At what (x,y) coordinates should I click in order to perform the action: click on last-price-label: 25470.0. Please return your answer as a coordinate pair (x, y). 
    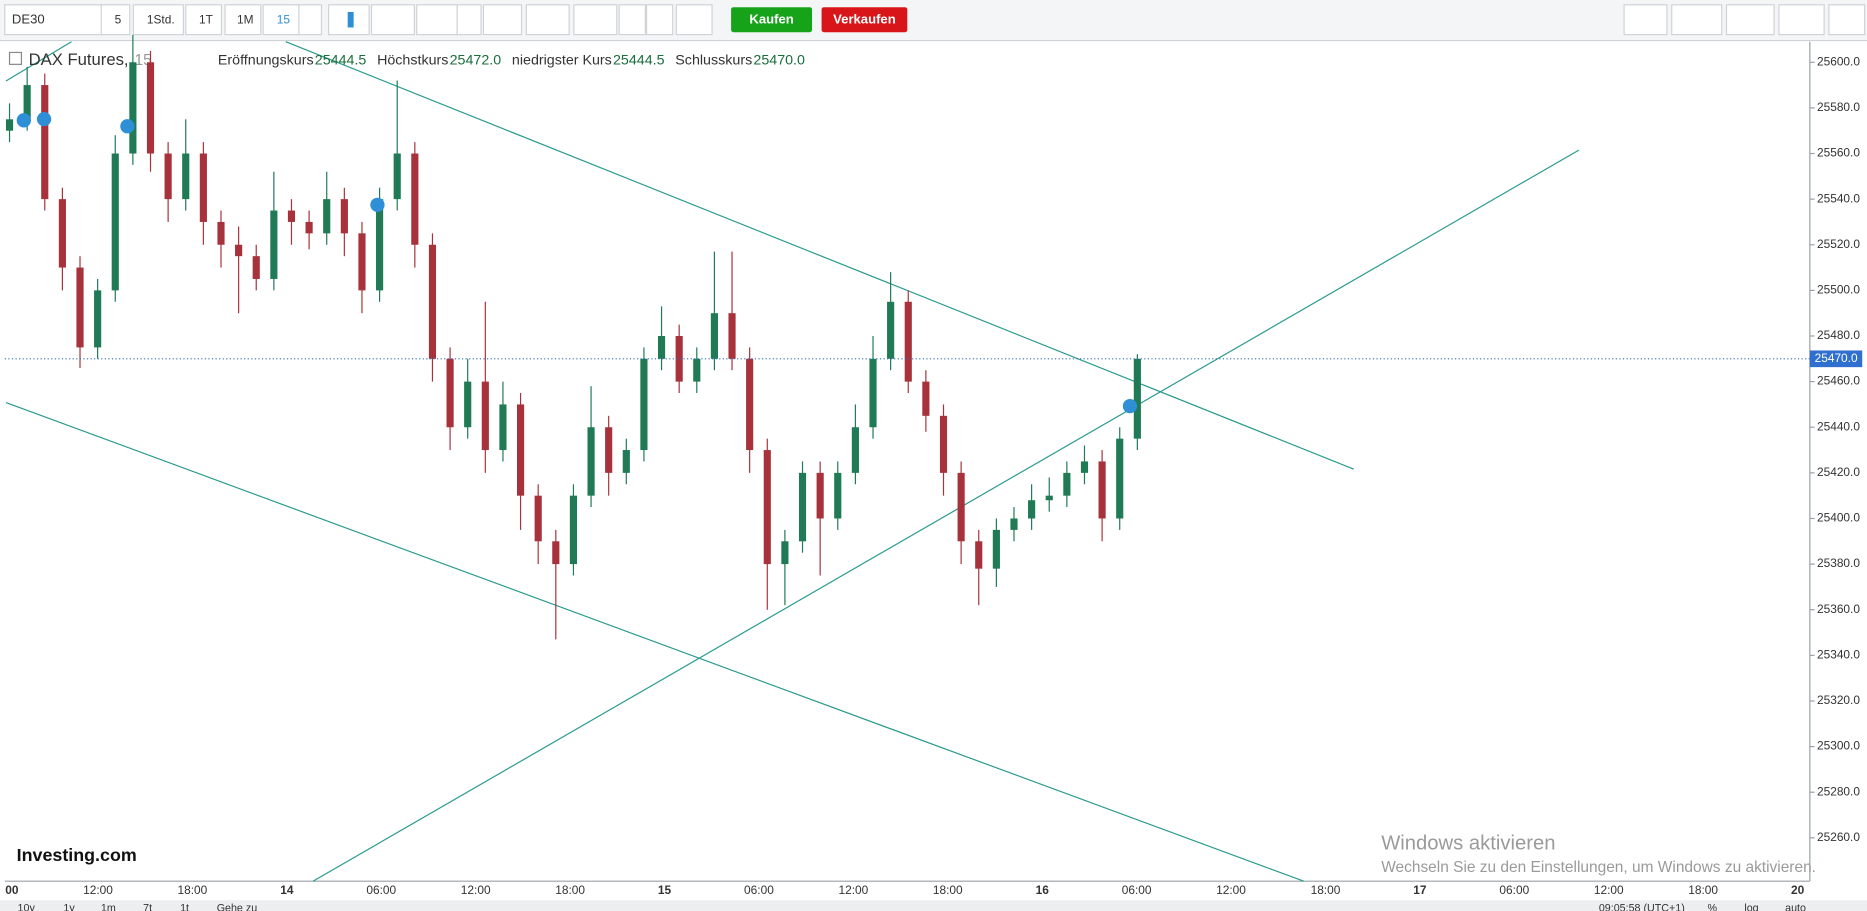
    Looking at the image, I should click on (1836, 358).